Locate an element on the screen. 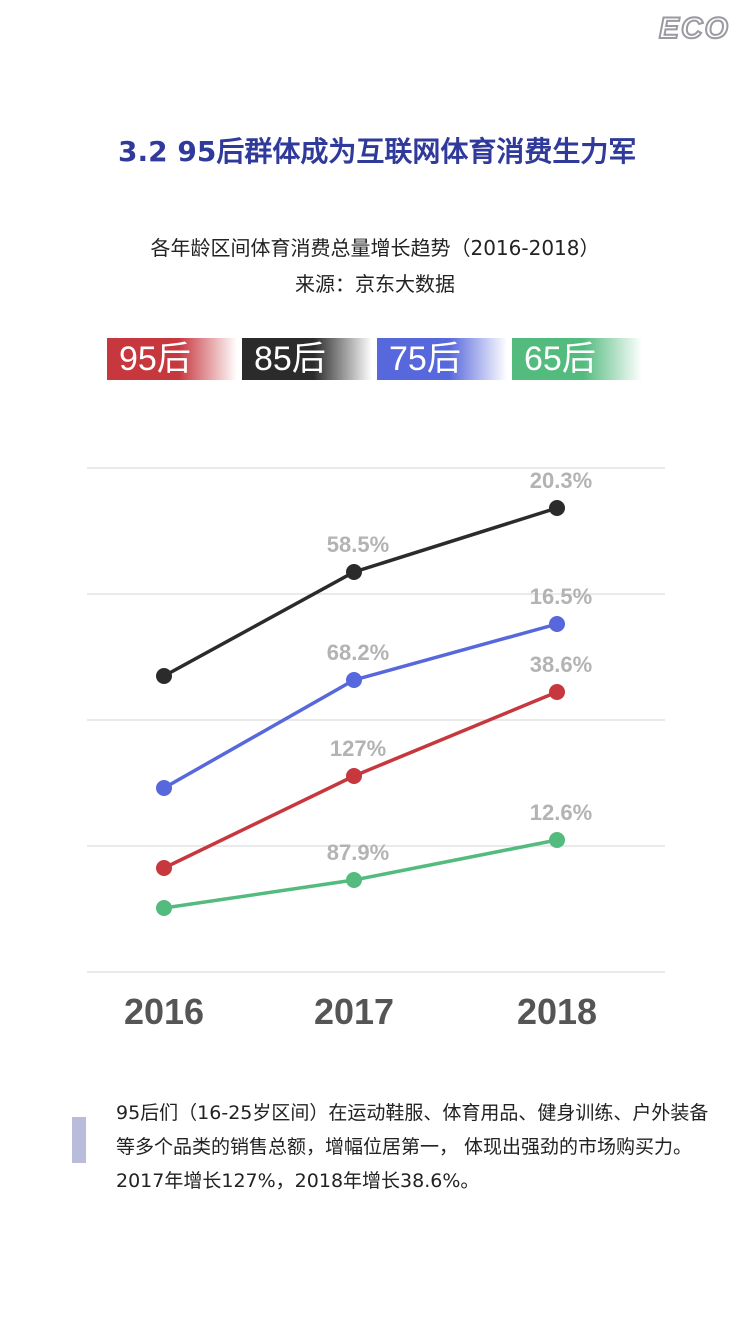 The image size is (750, 1334). chart-legend: 95后 85后 75后 65后 is located at coordinates (375, 359).